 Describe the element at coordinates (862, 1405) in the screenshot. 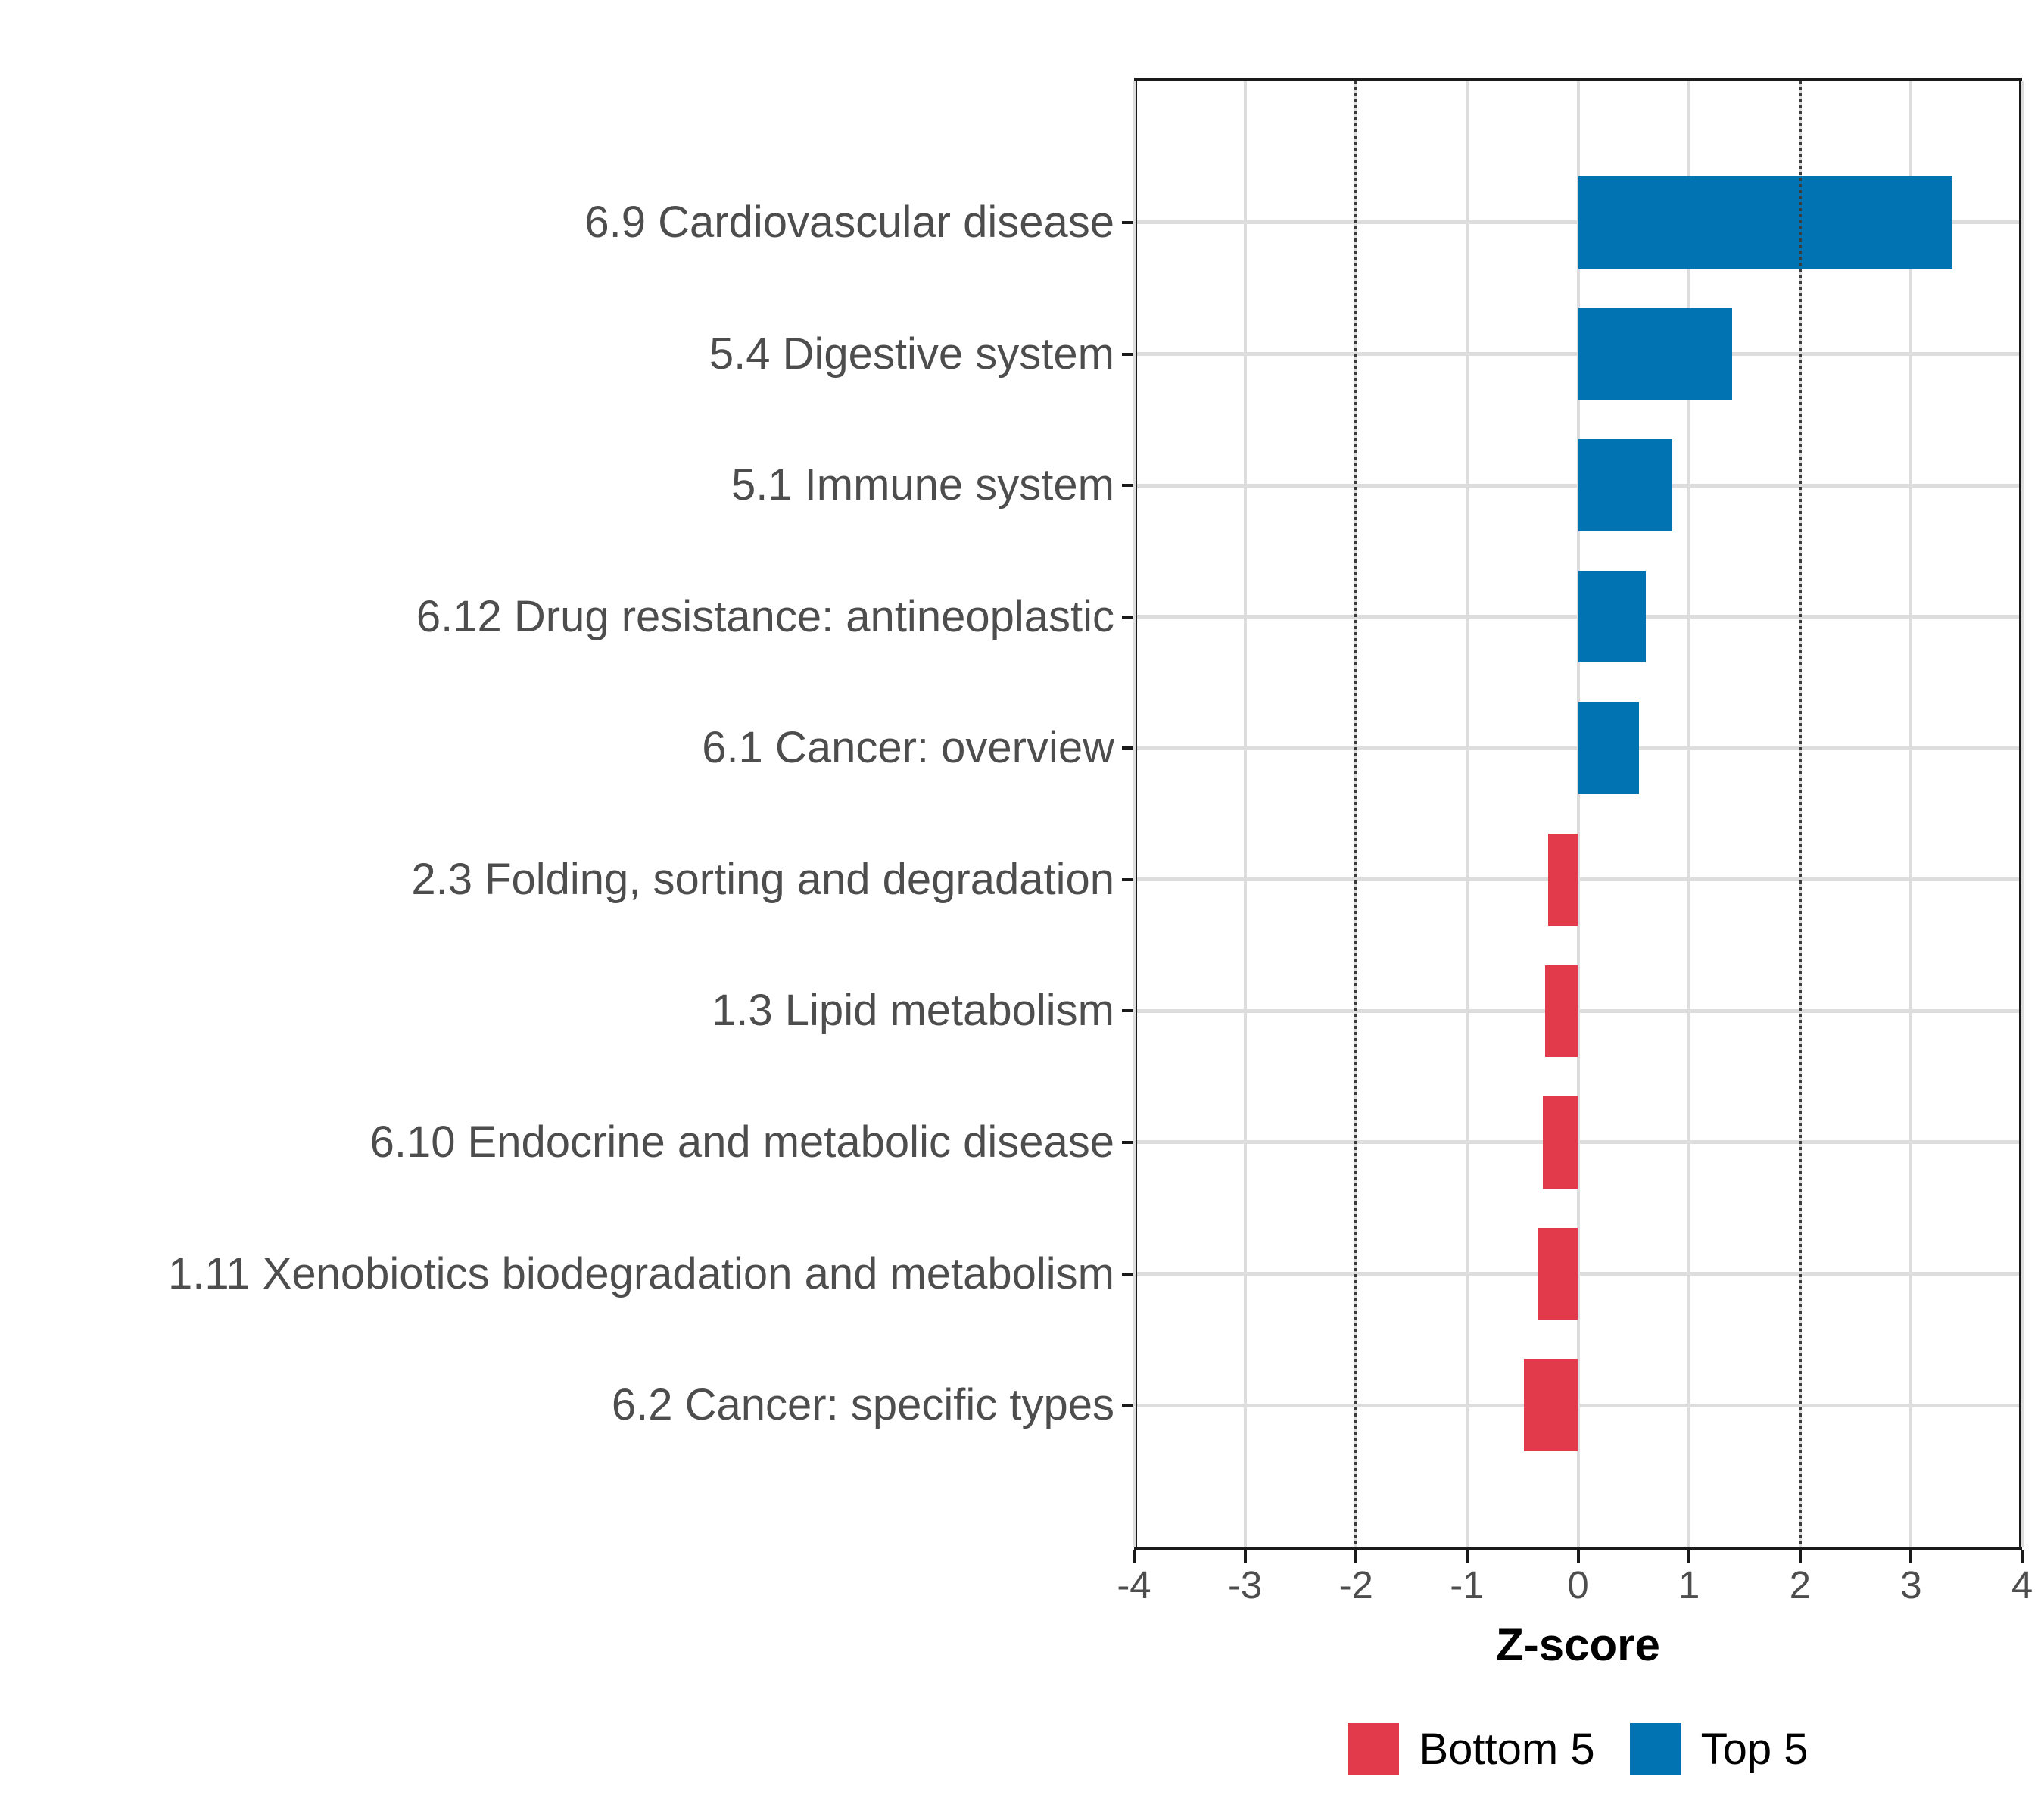

I see `y-axis-label: 6.2 Cancer: specific types` at that location.